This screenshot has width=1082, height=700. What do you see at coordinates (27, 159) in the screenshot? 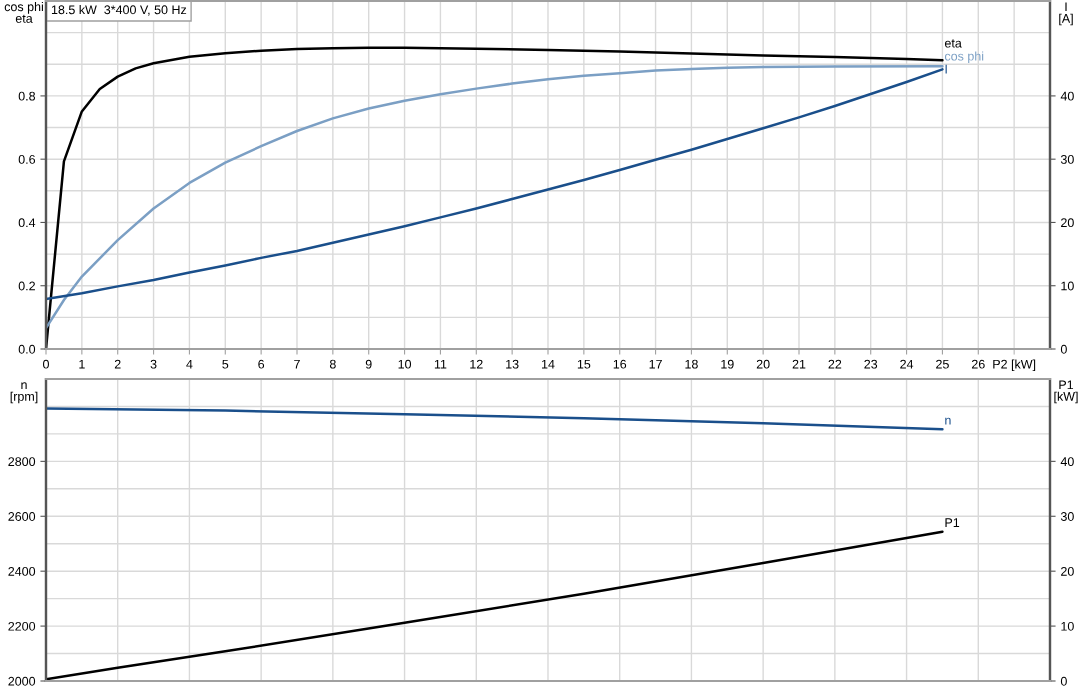
I see `y-tick-label: 0.6` at bounding box center [27, 159].